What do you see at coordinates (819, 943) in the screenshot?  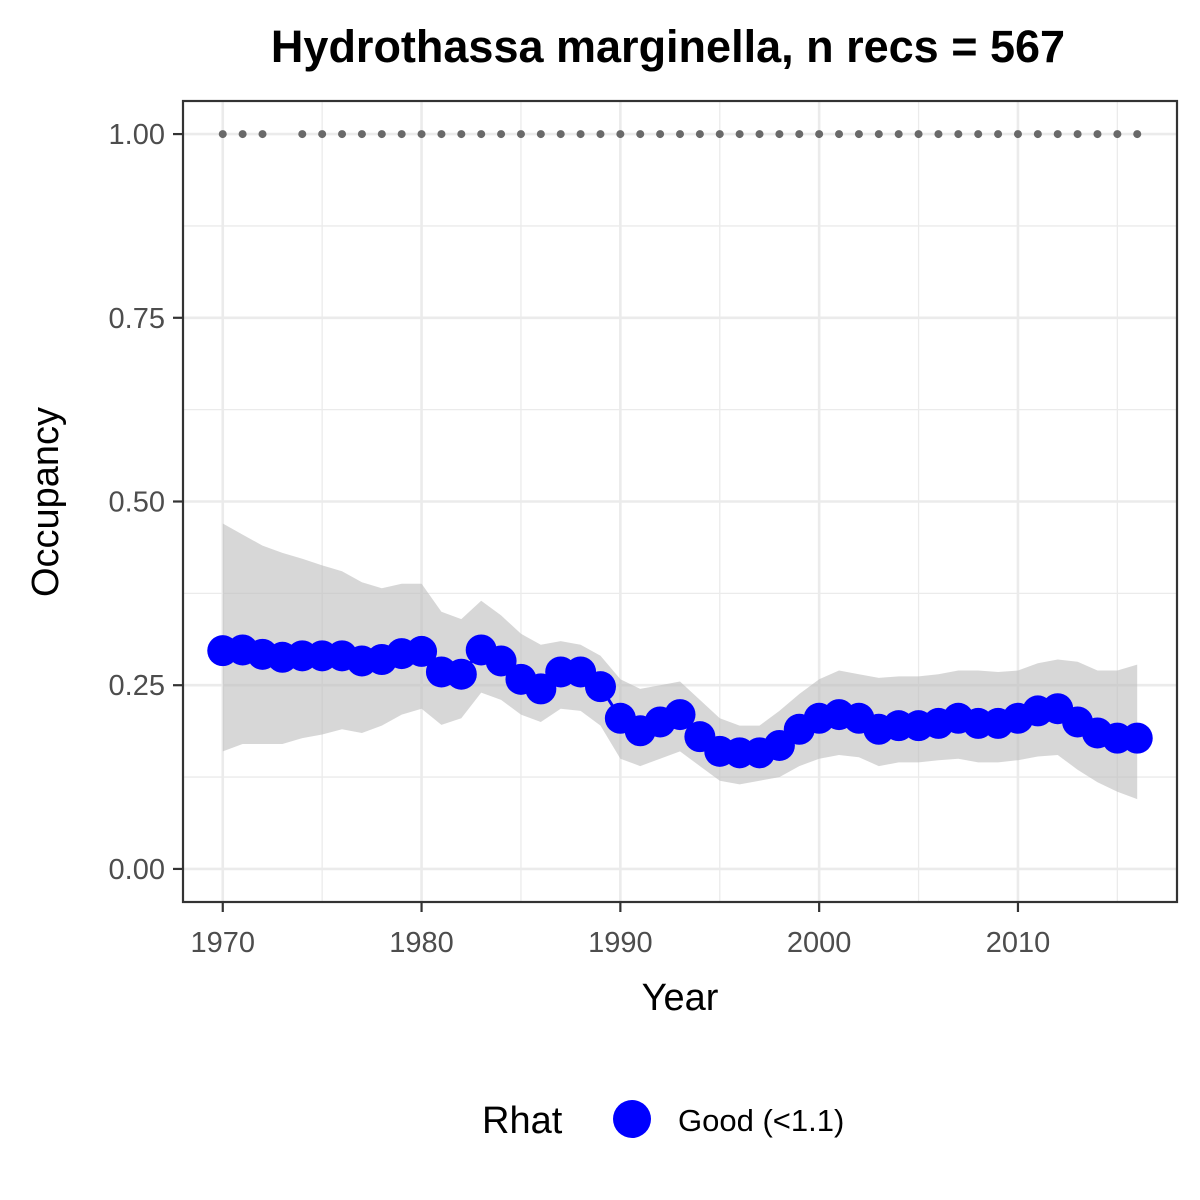 I see `x-tick-label: 2000` at bounding box center [819, 943].